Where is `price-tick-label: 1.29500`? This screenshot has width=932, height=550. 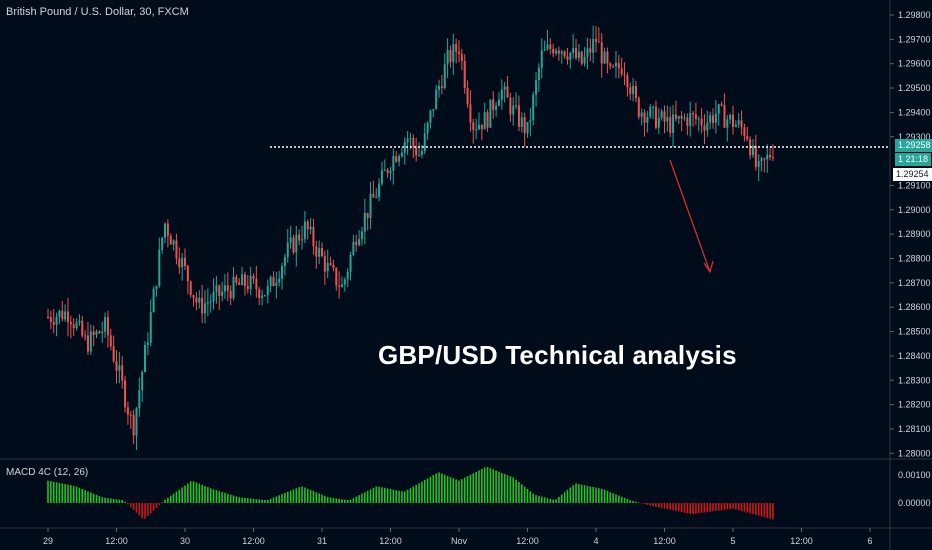
price-tick-label: 1.29500 is located at coordinates (914, 88).